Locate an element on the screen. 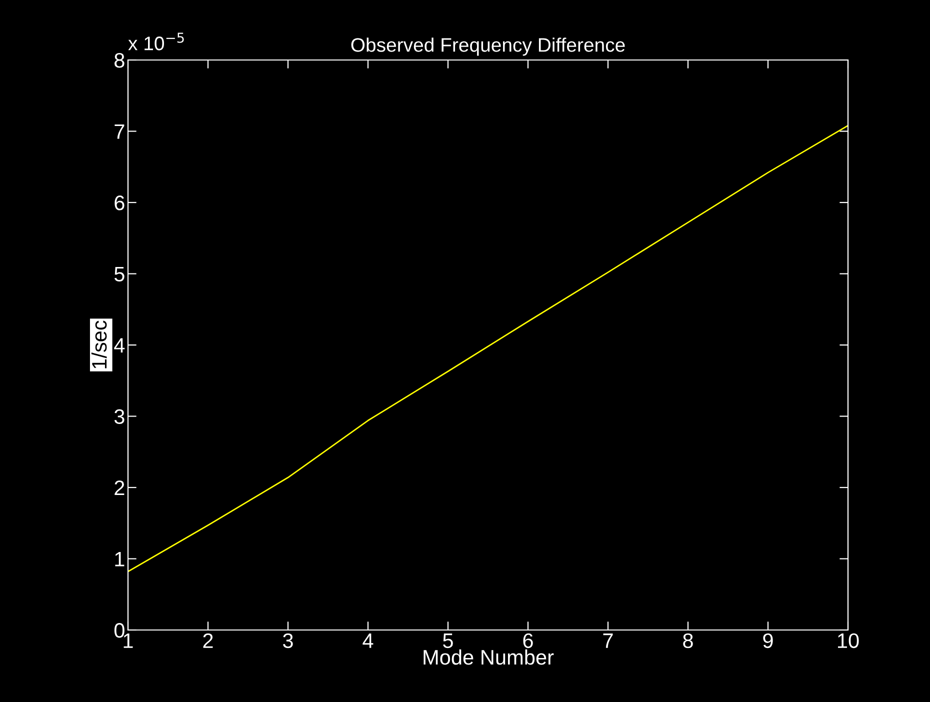 The width and height of the screenshot is (930, 702). y-tick-label: 2 is located at coordinates (119, 488).